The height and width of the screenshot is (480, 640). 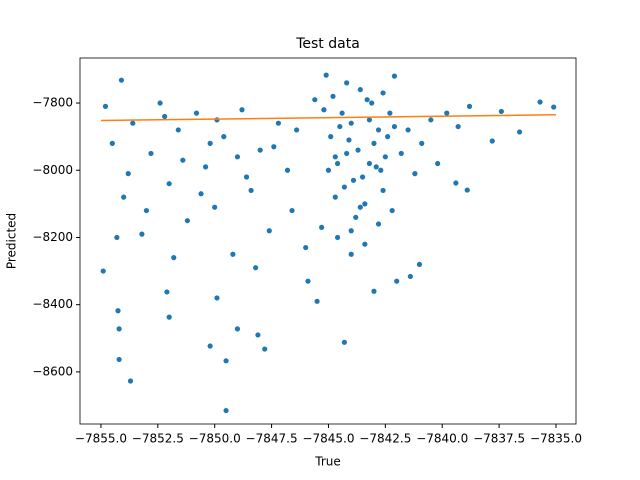 What do you see at coordinates (328, 118) in the screenshot?
I see `fit-line` at bounding box center [328, 118].